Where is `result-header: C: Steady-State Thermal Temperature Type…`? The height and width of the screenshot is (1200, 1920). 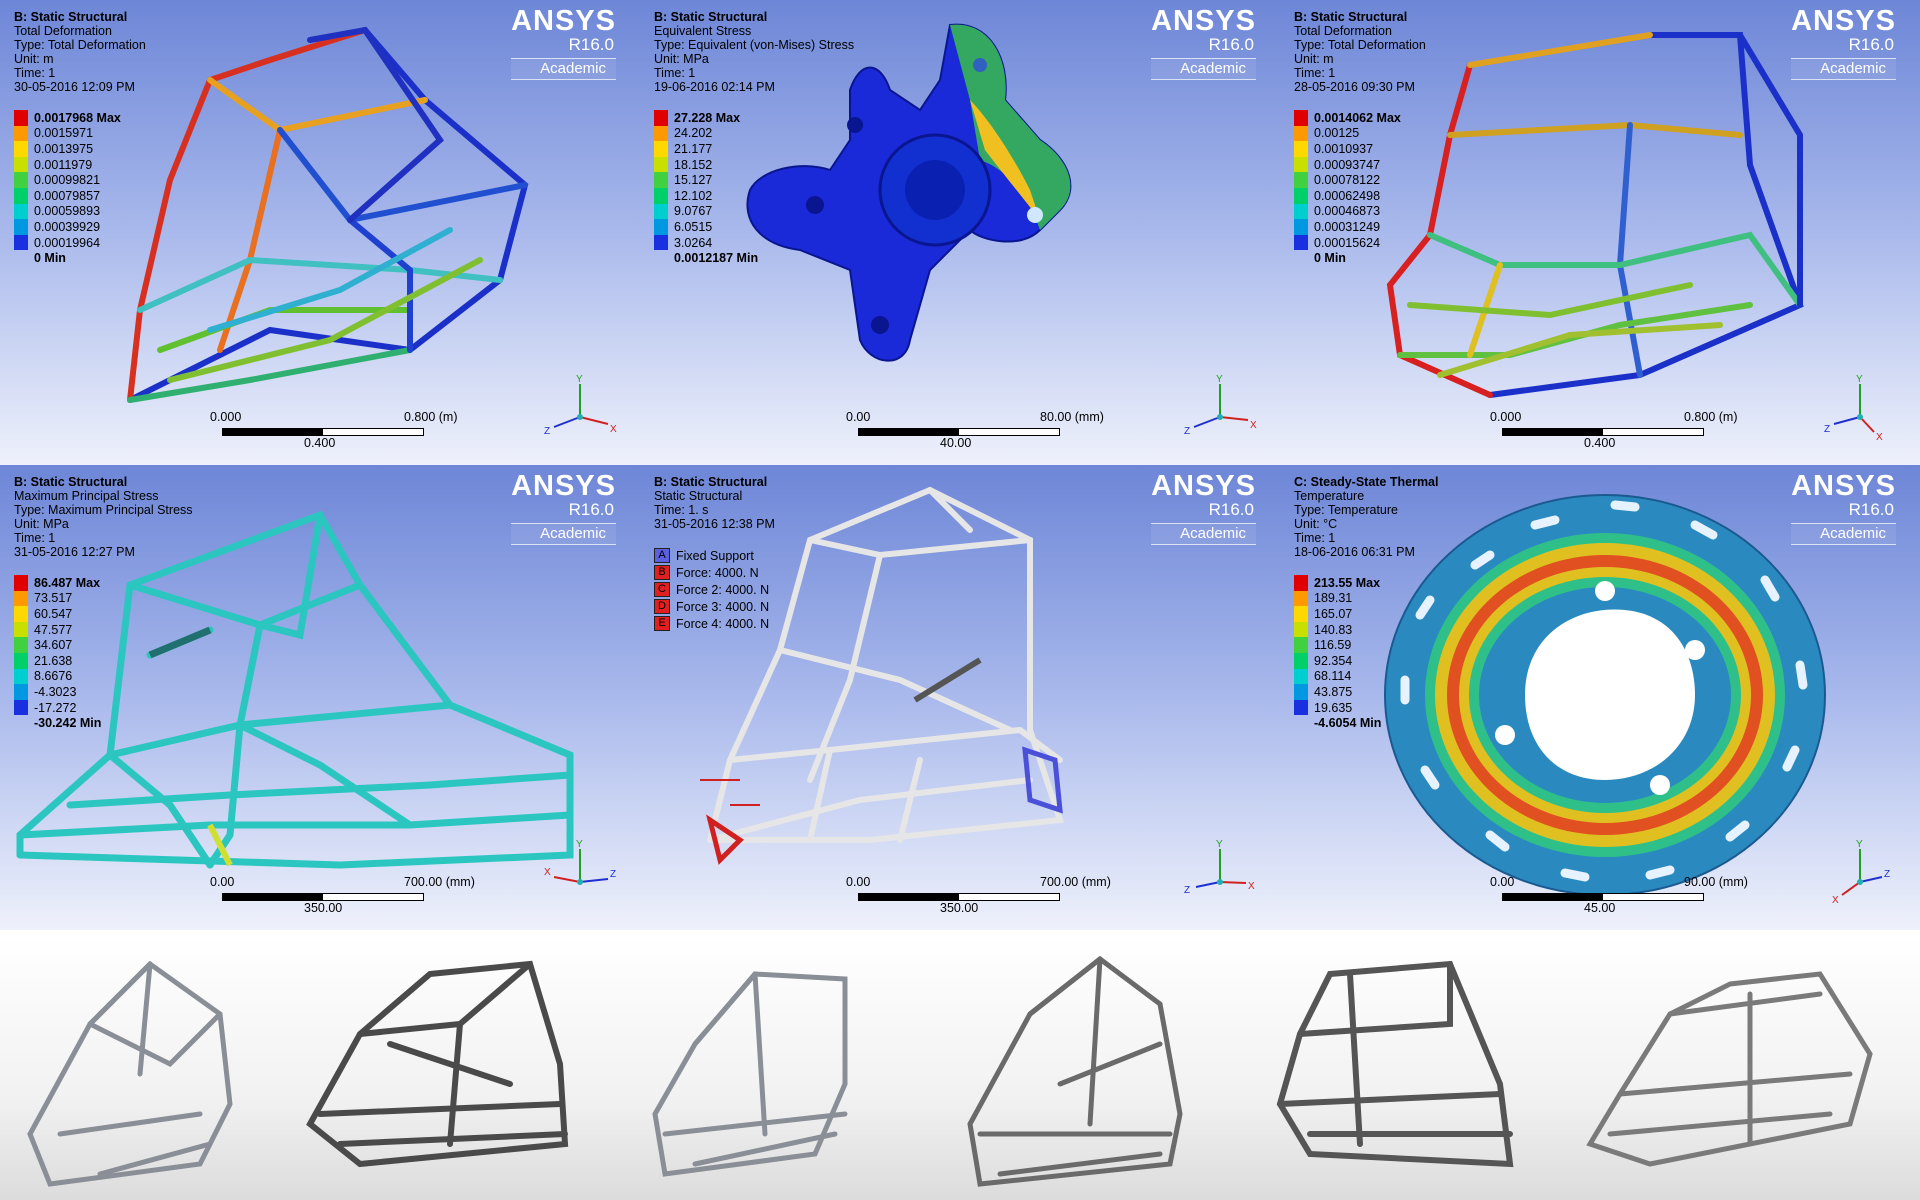 result-header: C: Steady-State Thermal Temperature Type… is located at coordinates (1366, 517).